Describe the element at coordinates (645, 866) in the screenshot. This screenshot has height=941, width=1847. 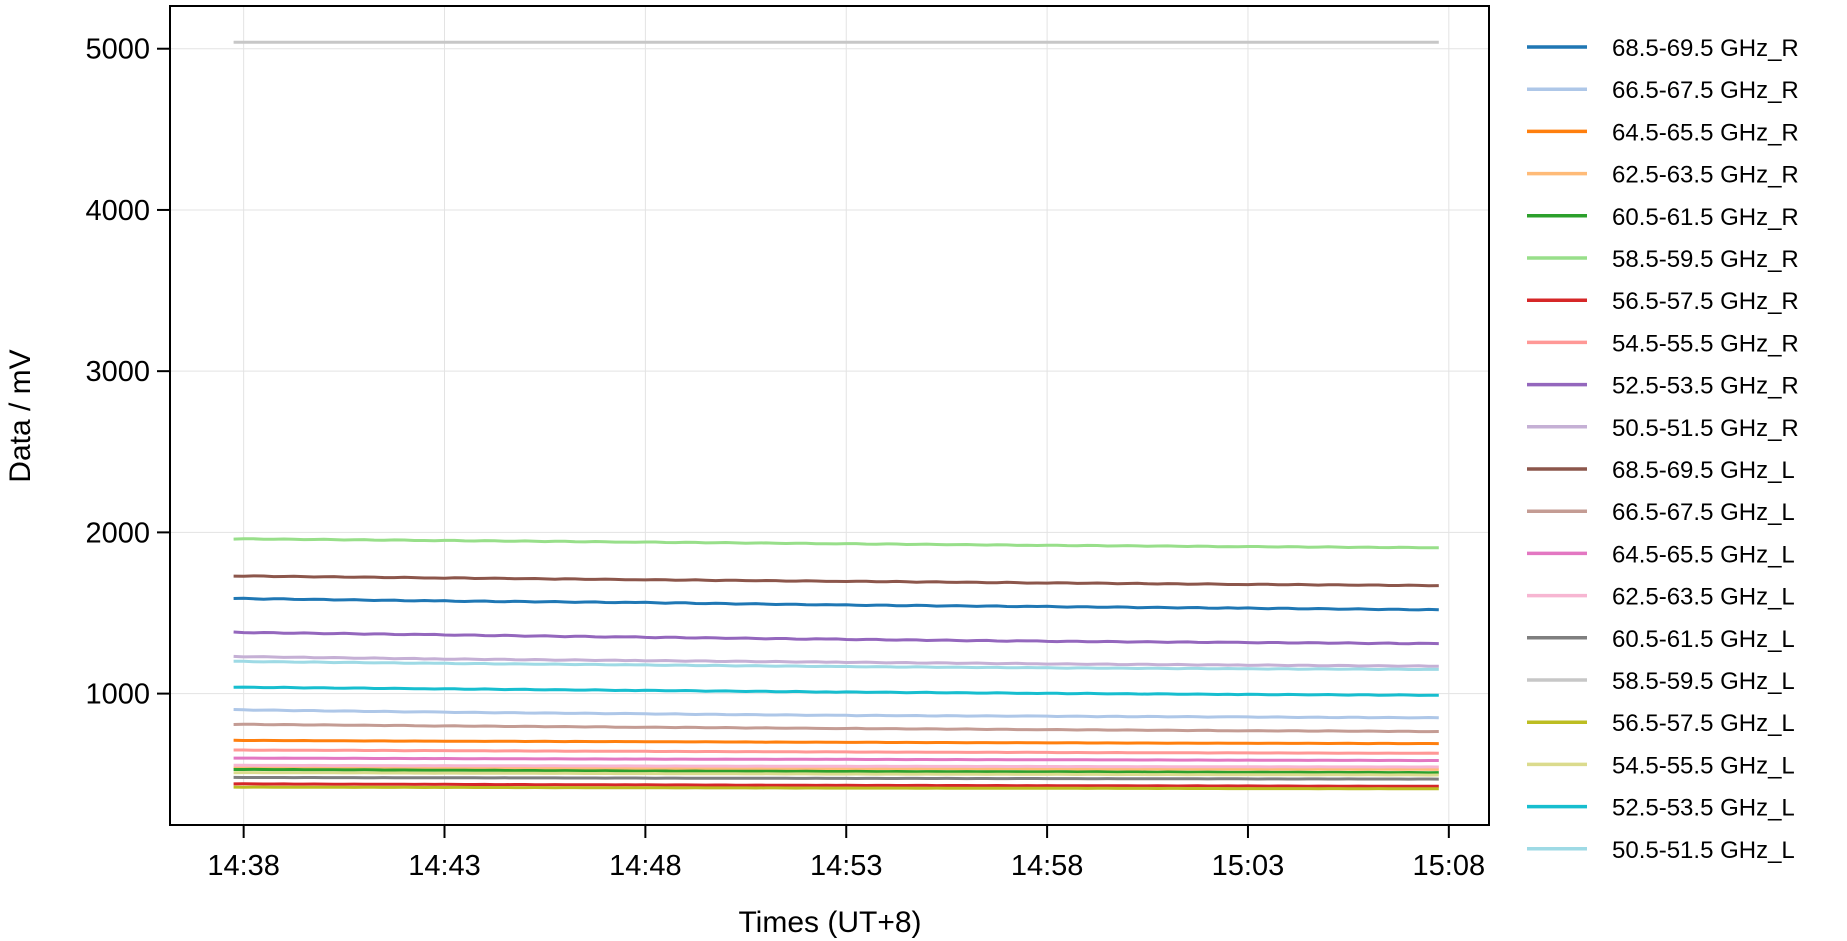
I see `x-tick-label: 14:48` at that location.